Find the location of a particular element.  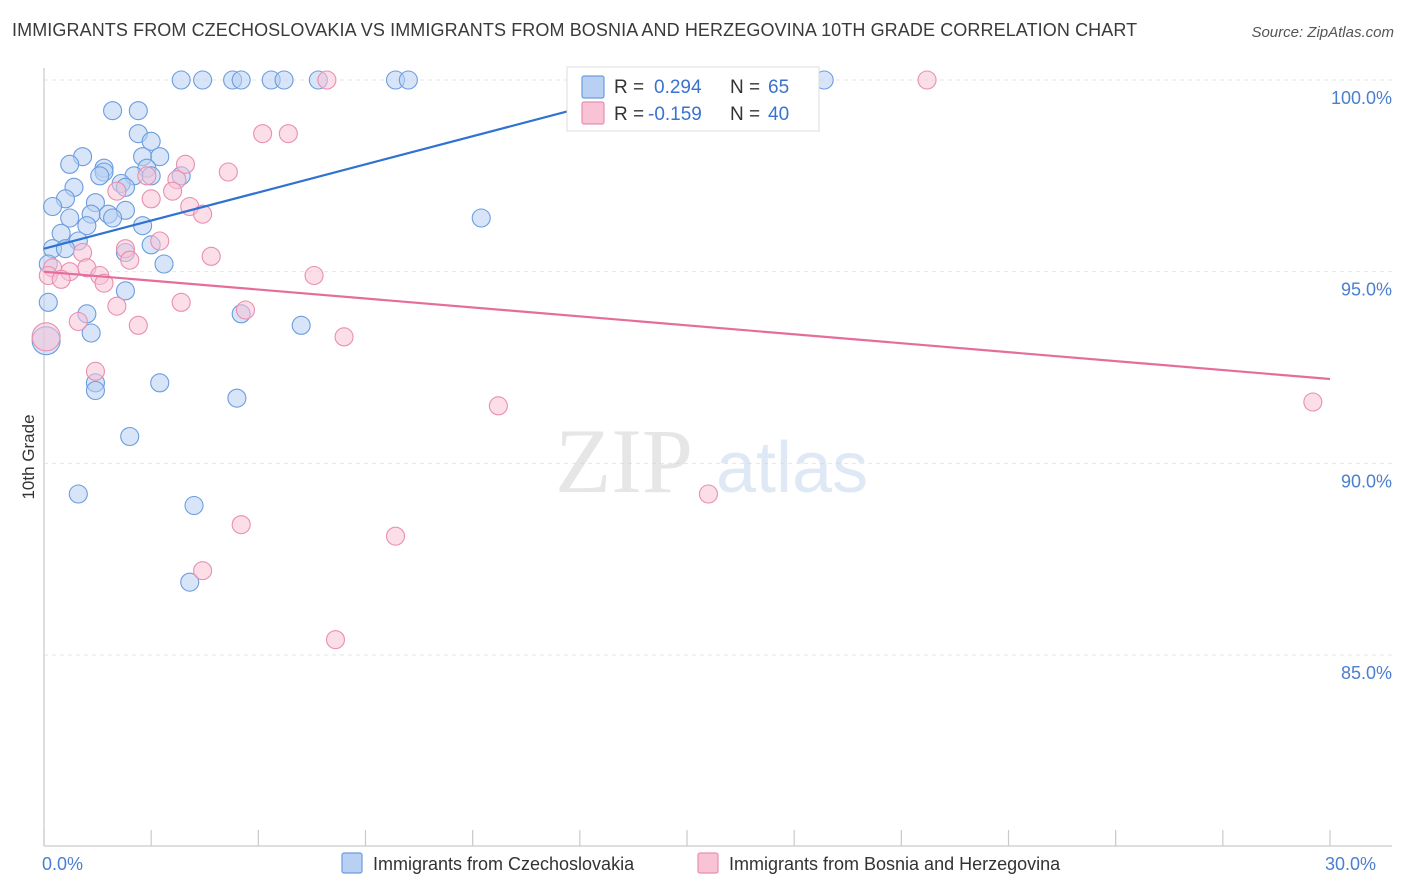

legend-n-value-1: 65 is located at coordinates (778, 87).